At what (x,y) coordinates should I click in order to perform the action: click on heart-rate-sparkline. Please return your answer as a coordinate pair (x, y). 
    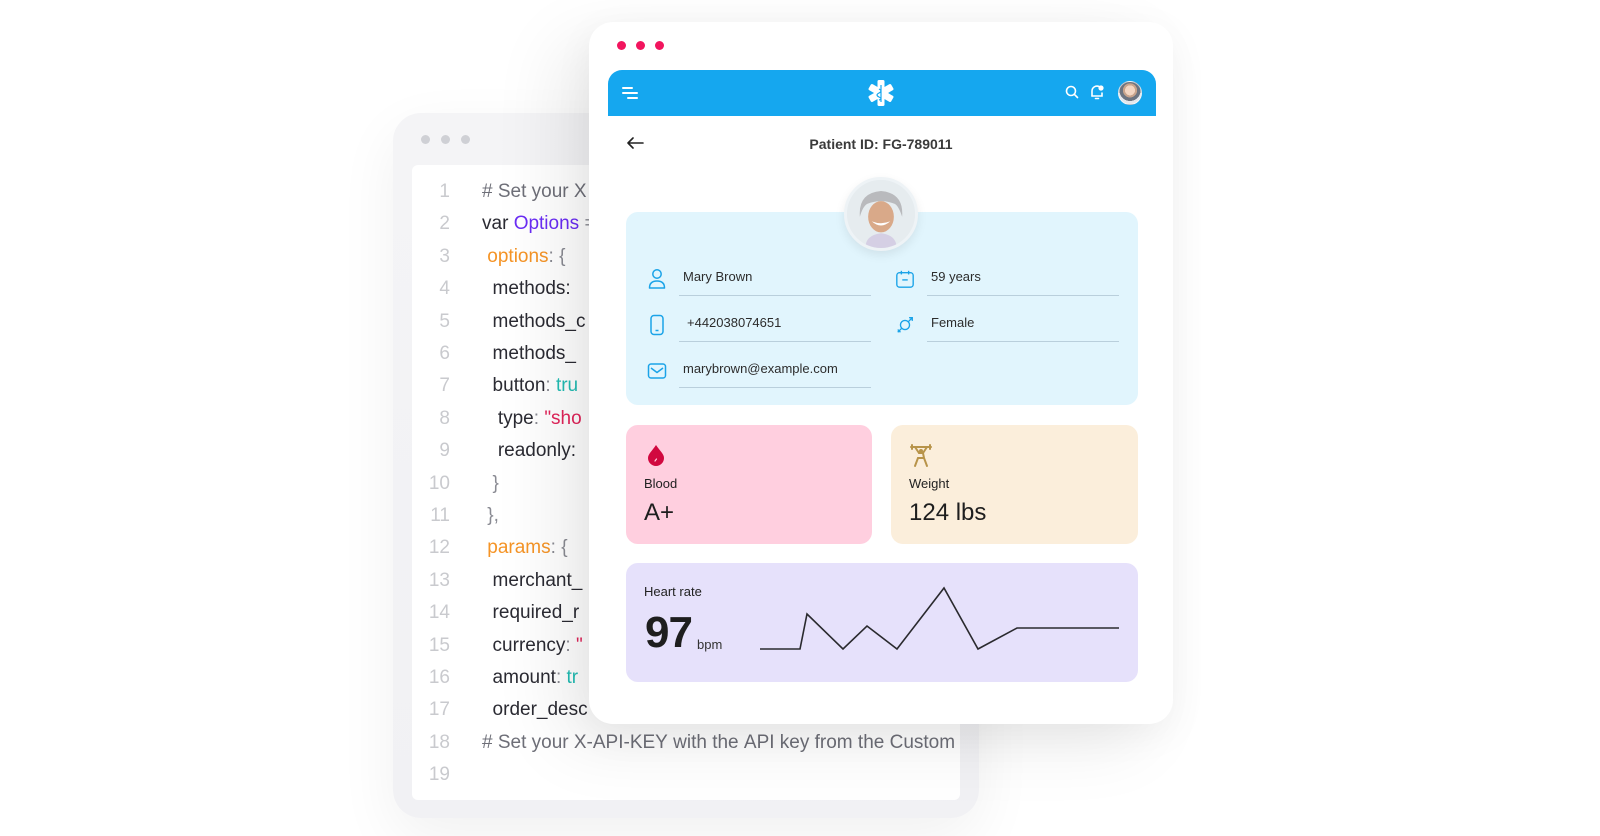
    Looking at the image, I should click on (939, 618).